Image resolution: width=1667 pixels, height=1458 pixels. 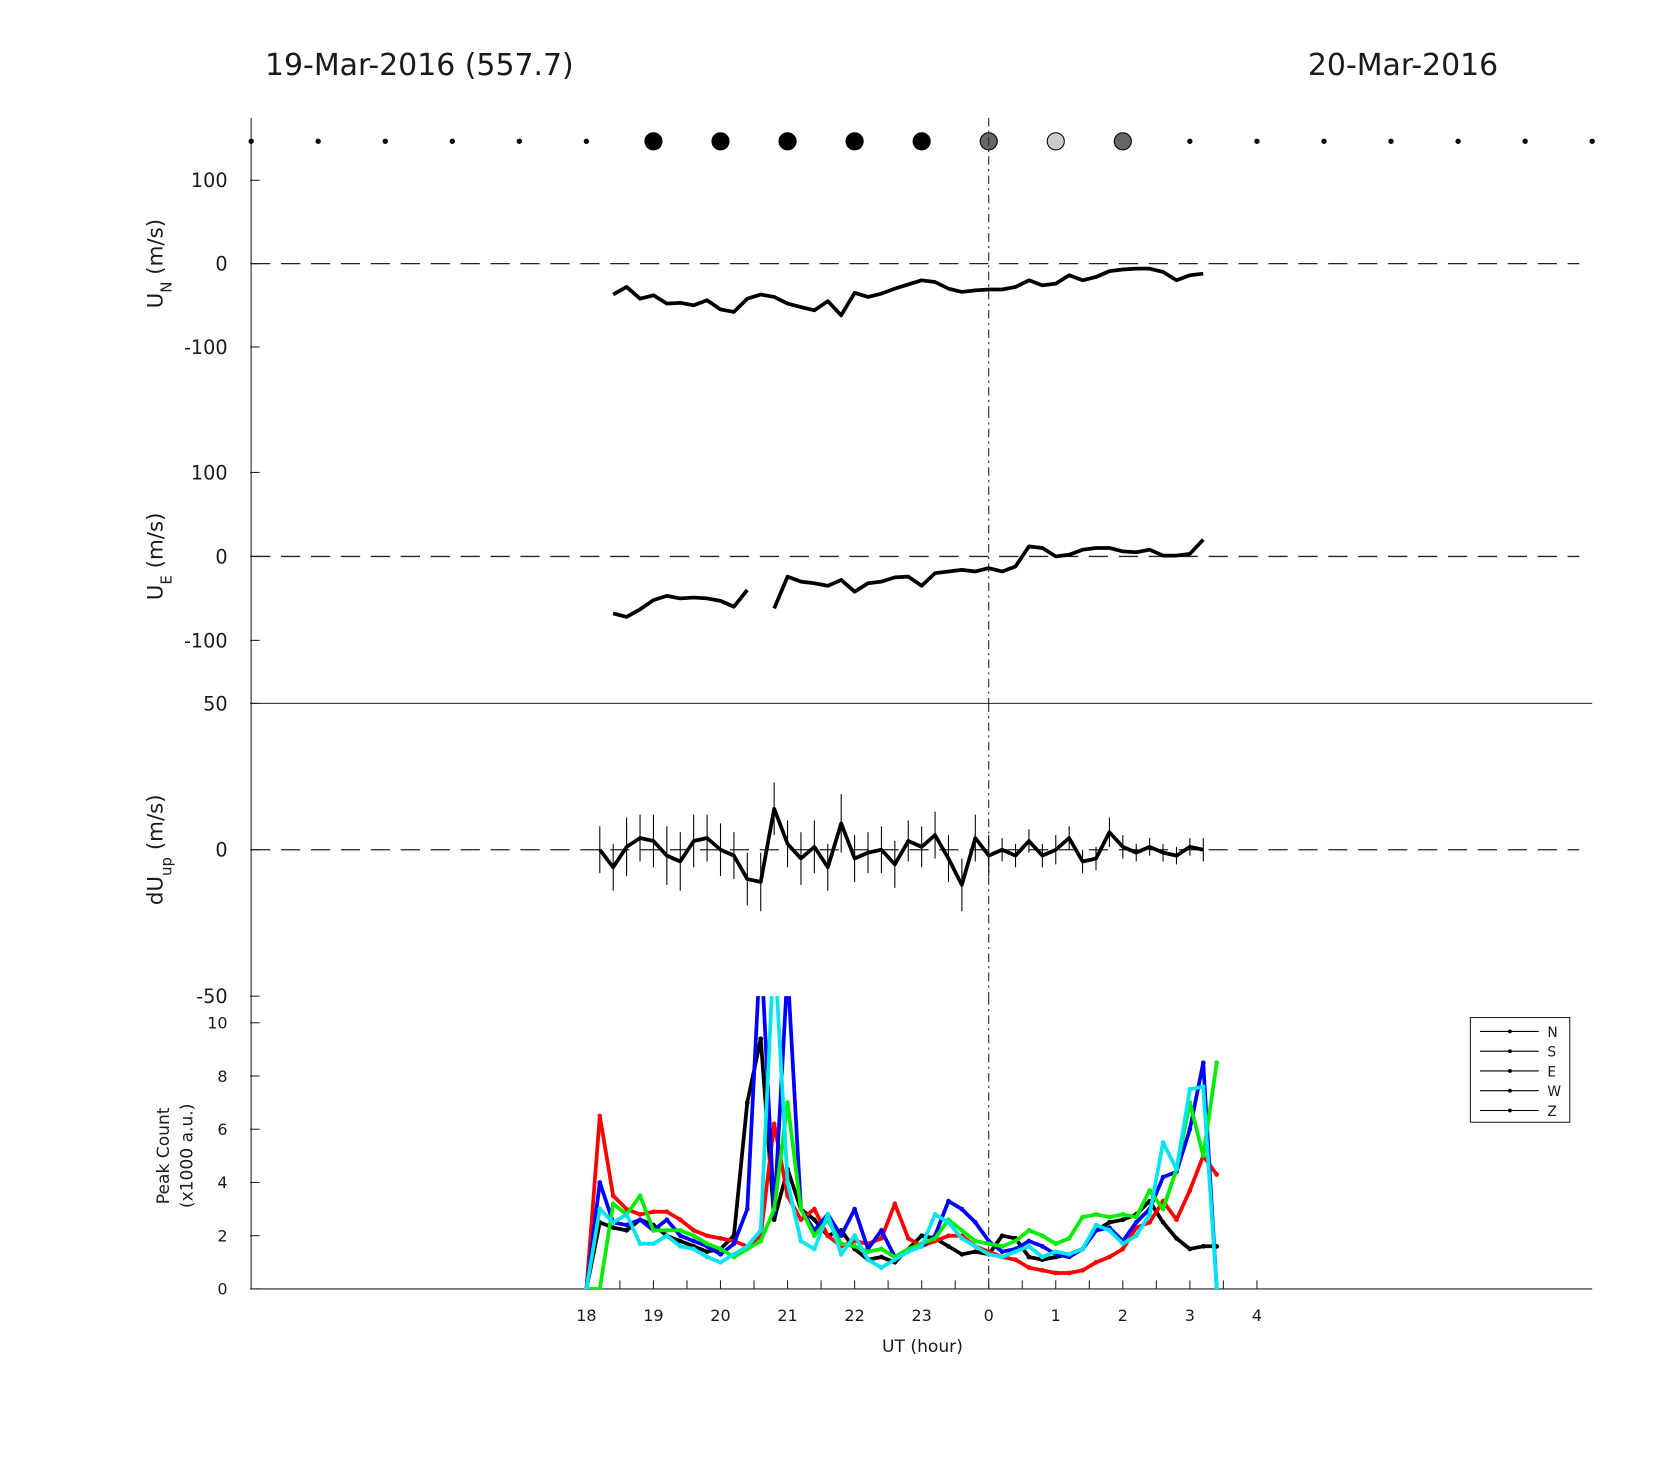 What do you see at coordinates (222, 1182) in the screenshot?
I see `y-tick-label: 4` at bounding box center [222, 1182].